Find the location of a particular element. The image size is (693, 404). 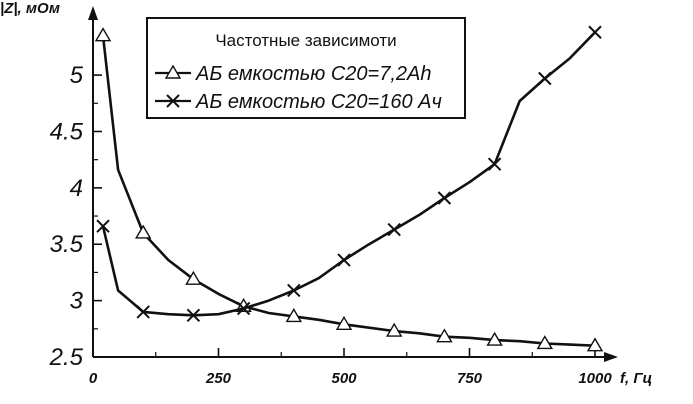

y-tick-label: 3.5 is located at coordinates (67, 244).